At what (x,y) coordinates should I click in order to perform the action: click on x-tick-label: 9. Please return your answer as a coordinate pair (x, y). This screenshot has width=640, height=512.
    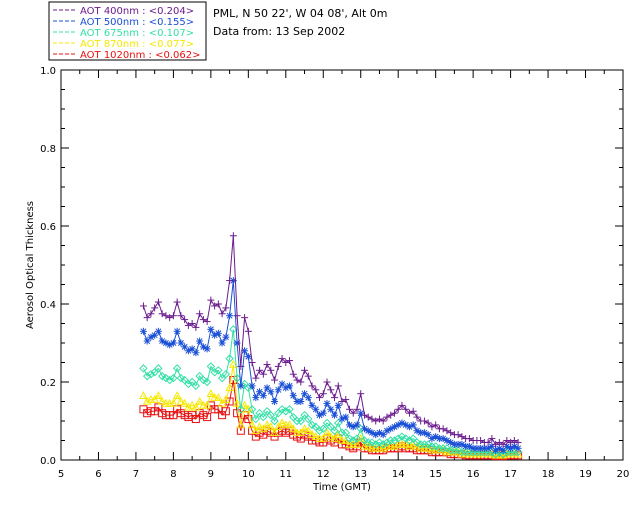
    Looking at the image, I should click on (211, 474).